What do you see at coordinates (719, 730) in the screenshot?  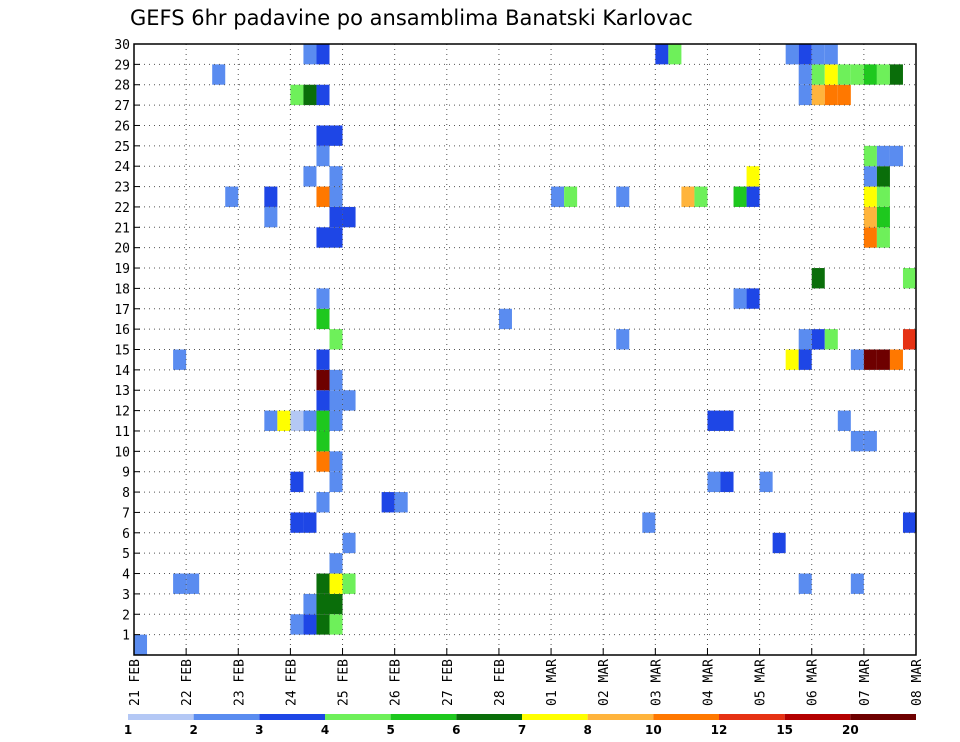 I see `colorbar-label: 12` at bounding box center [719, 730].